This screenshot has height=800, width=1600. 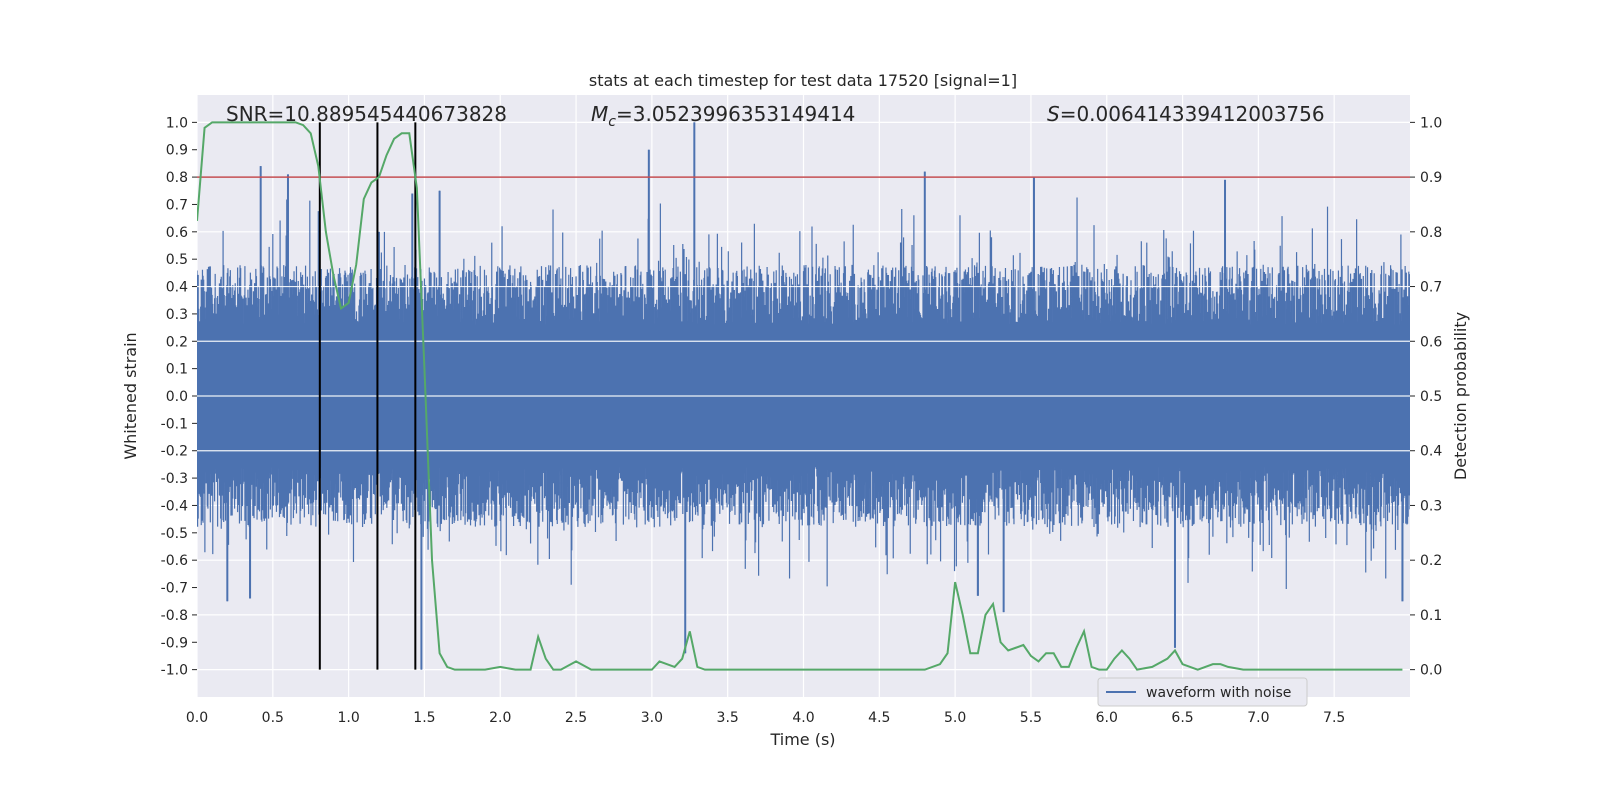 I want to click on y-axis-label-right: Detection probability, so click(x=1460, y=396).